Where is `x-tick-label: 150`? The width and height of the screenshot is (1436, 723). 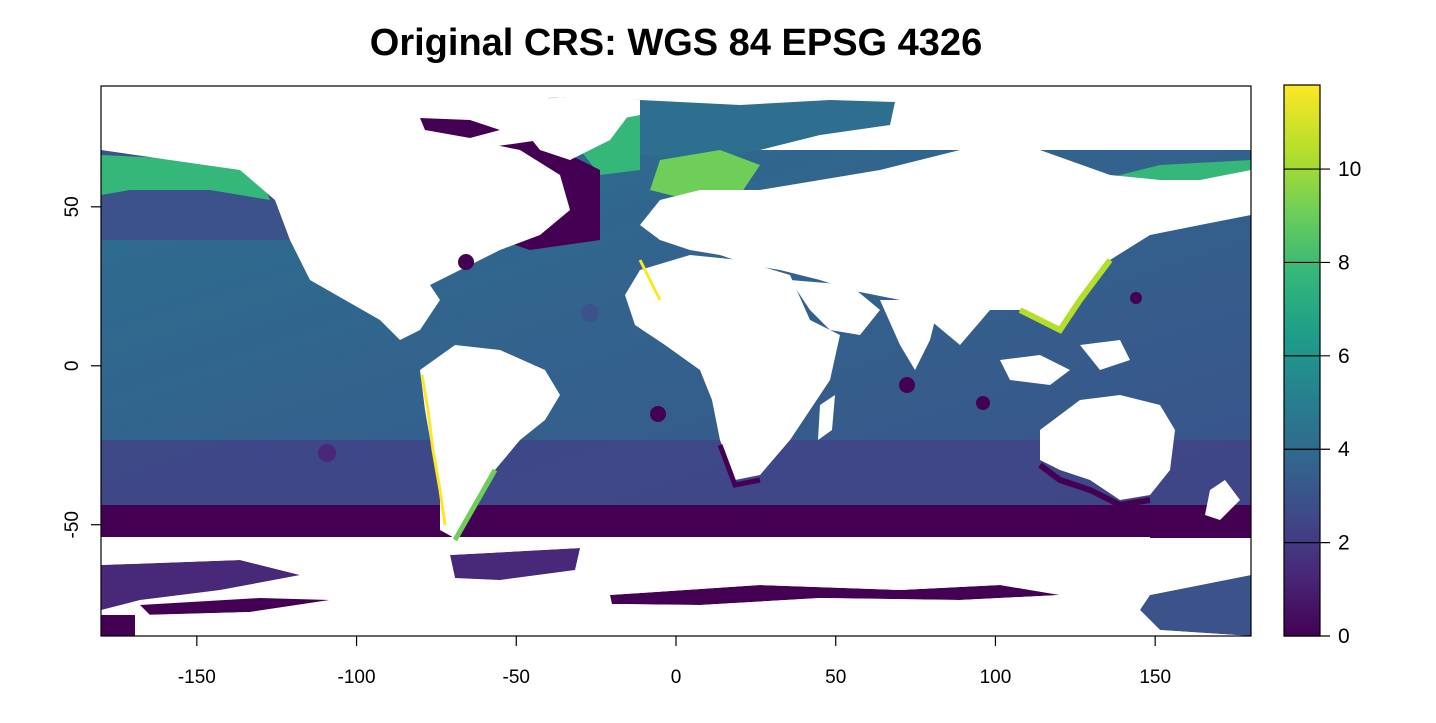
x-tick-label: 150 is located at coordinates (1155, 677).